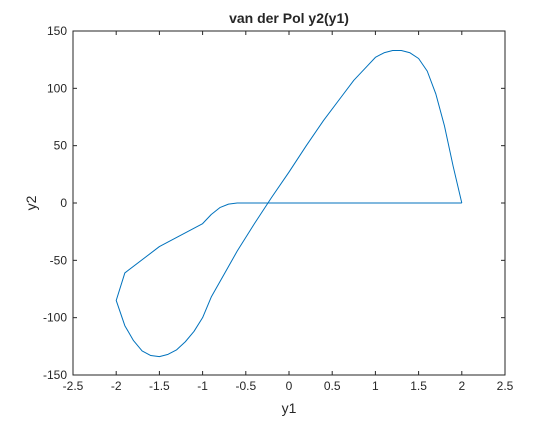 This screenshot has height=425, width=560. I want to click on x-tick-label: -0.5, so click(245, 386).